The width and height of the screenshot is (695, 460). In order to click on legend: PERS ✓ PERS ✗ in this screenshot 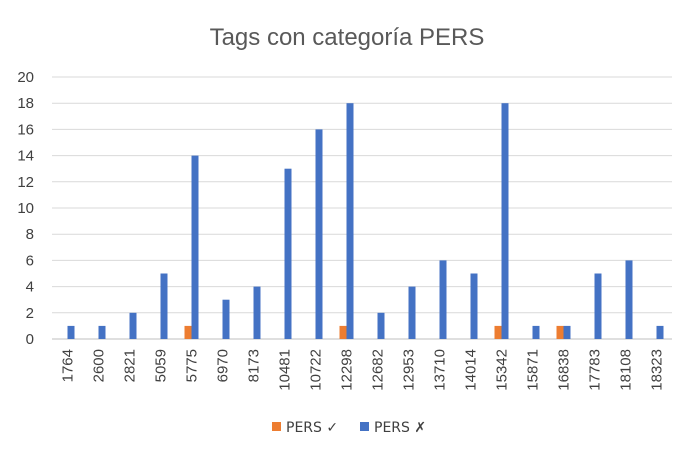, I will do `click(349, 428)`.